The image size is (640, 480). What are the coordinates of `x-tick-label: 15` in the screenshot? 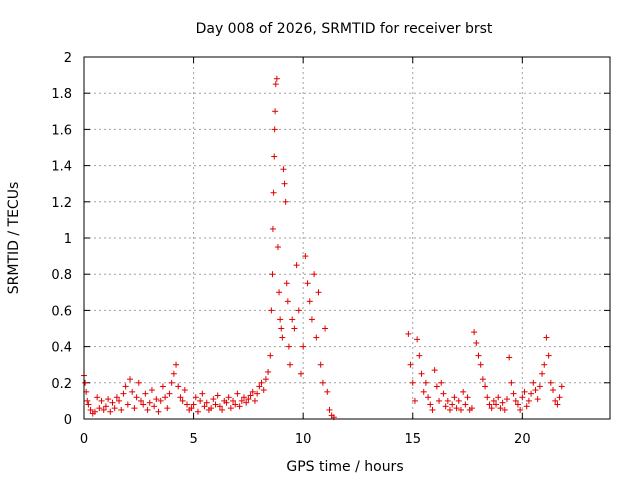 It's located at (412, 439).